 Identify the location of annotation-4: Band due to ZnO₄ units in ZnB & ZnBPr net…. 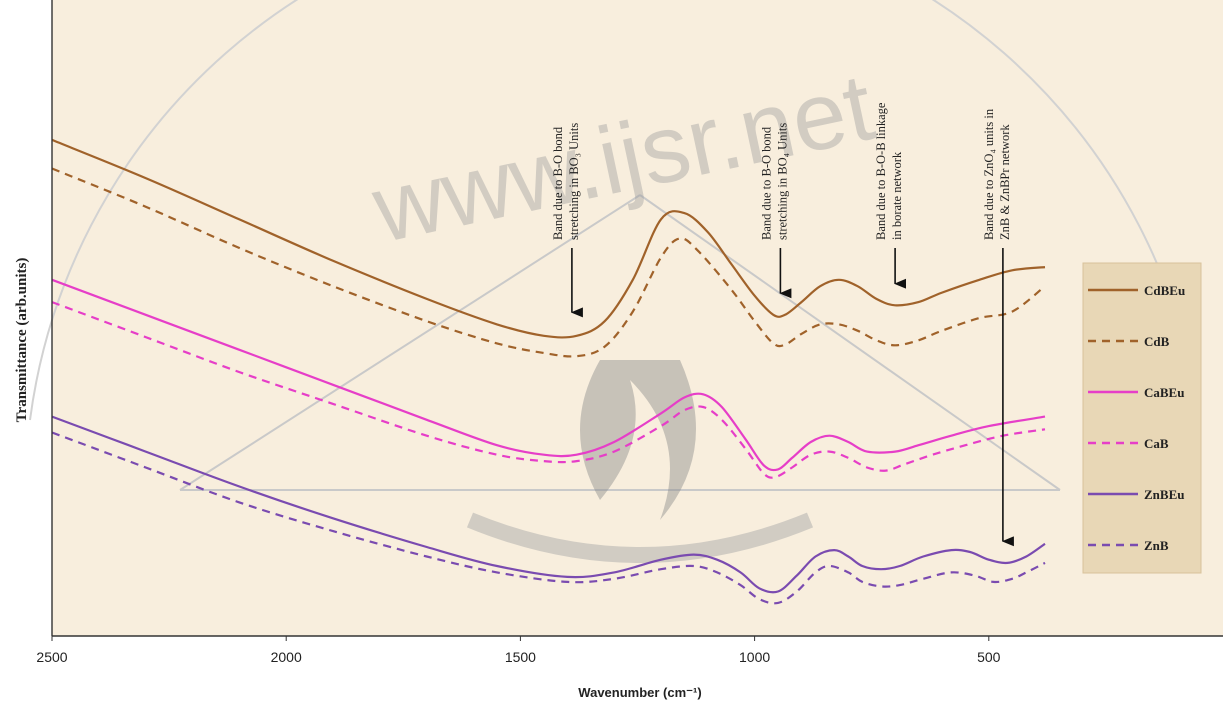
(998, 327).